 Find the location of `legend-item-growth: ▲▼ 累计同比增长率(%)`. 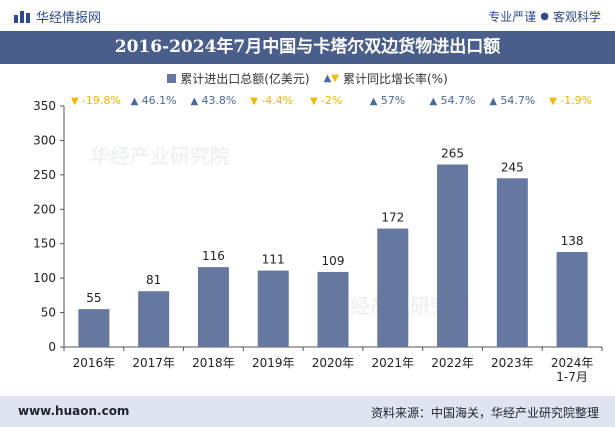

legend-item-growth: ▲▼ 累计同比增长率(%) is located at coordinates (386, 78).